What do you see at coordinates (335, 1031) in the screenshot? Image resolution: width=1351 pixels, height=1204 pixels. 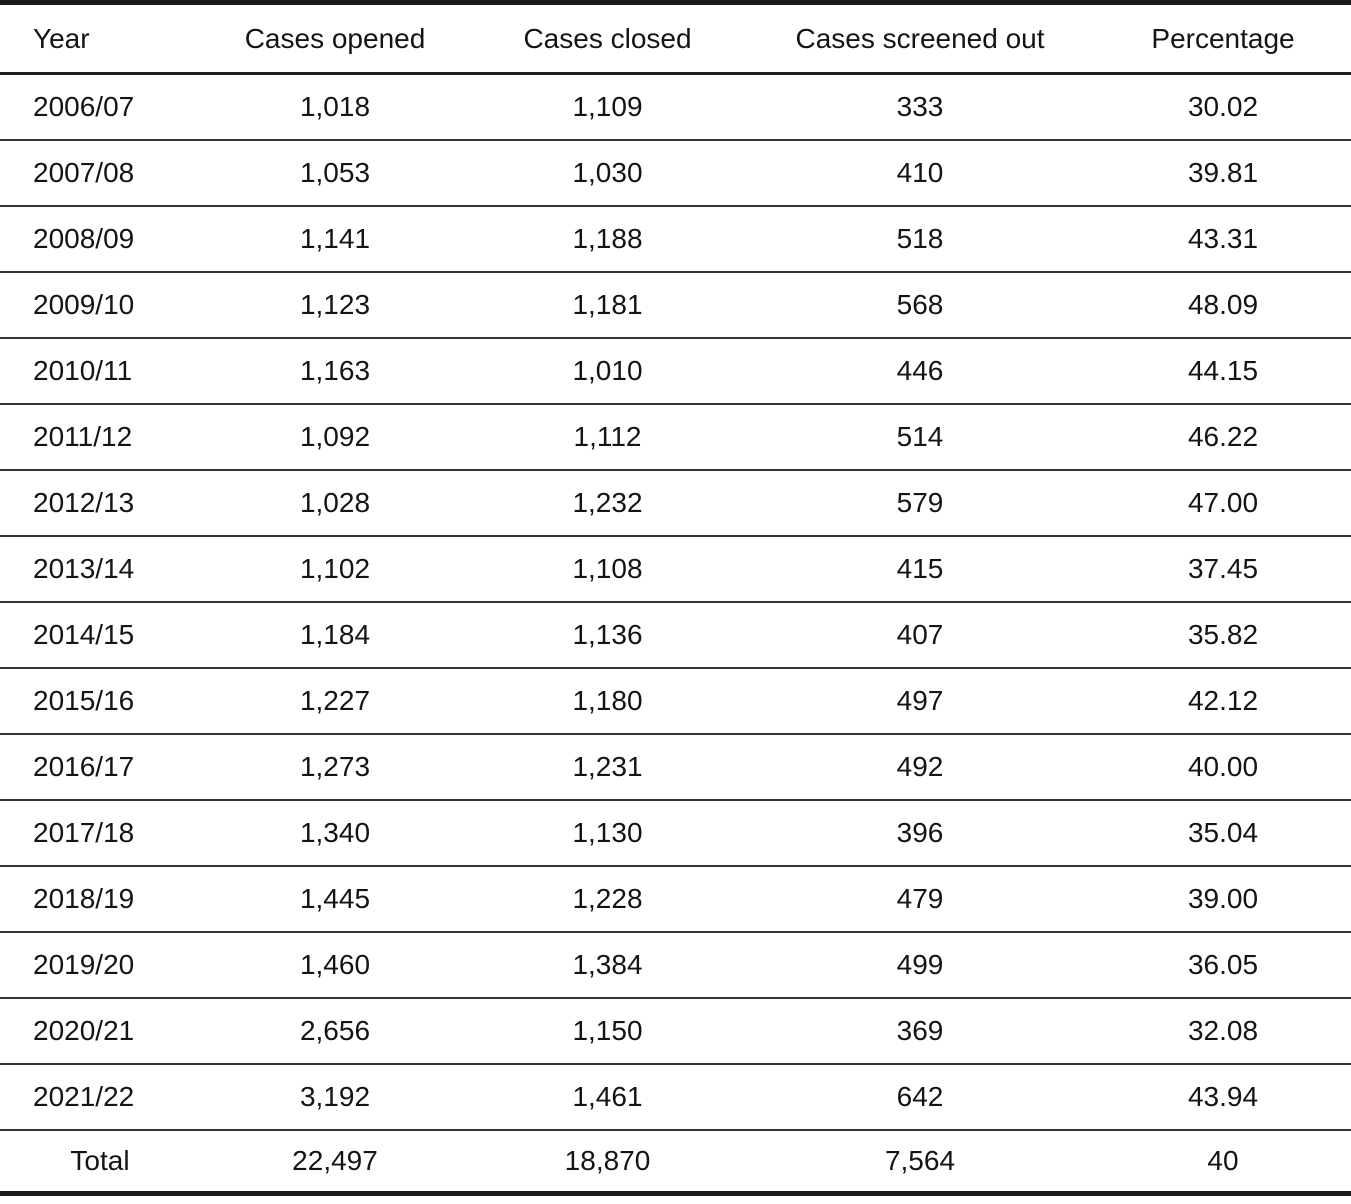 I see `cell-cases-opened: 2,656` at bounding box center [335, 1031].